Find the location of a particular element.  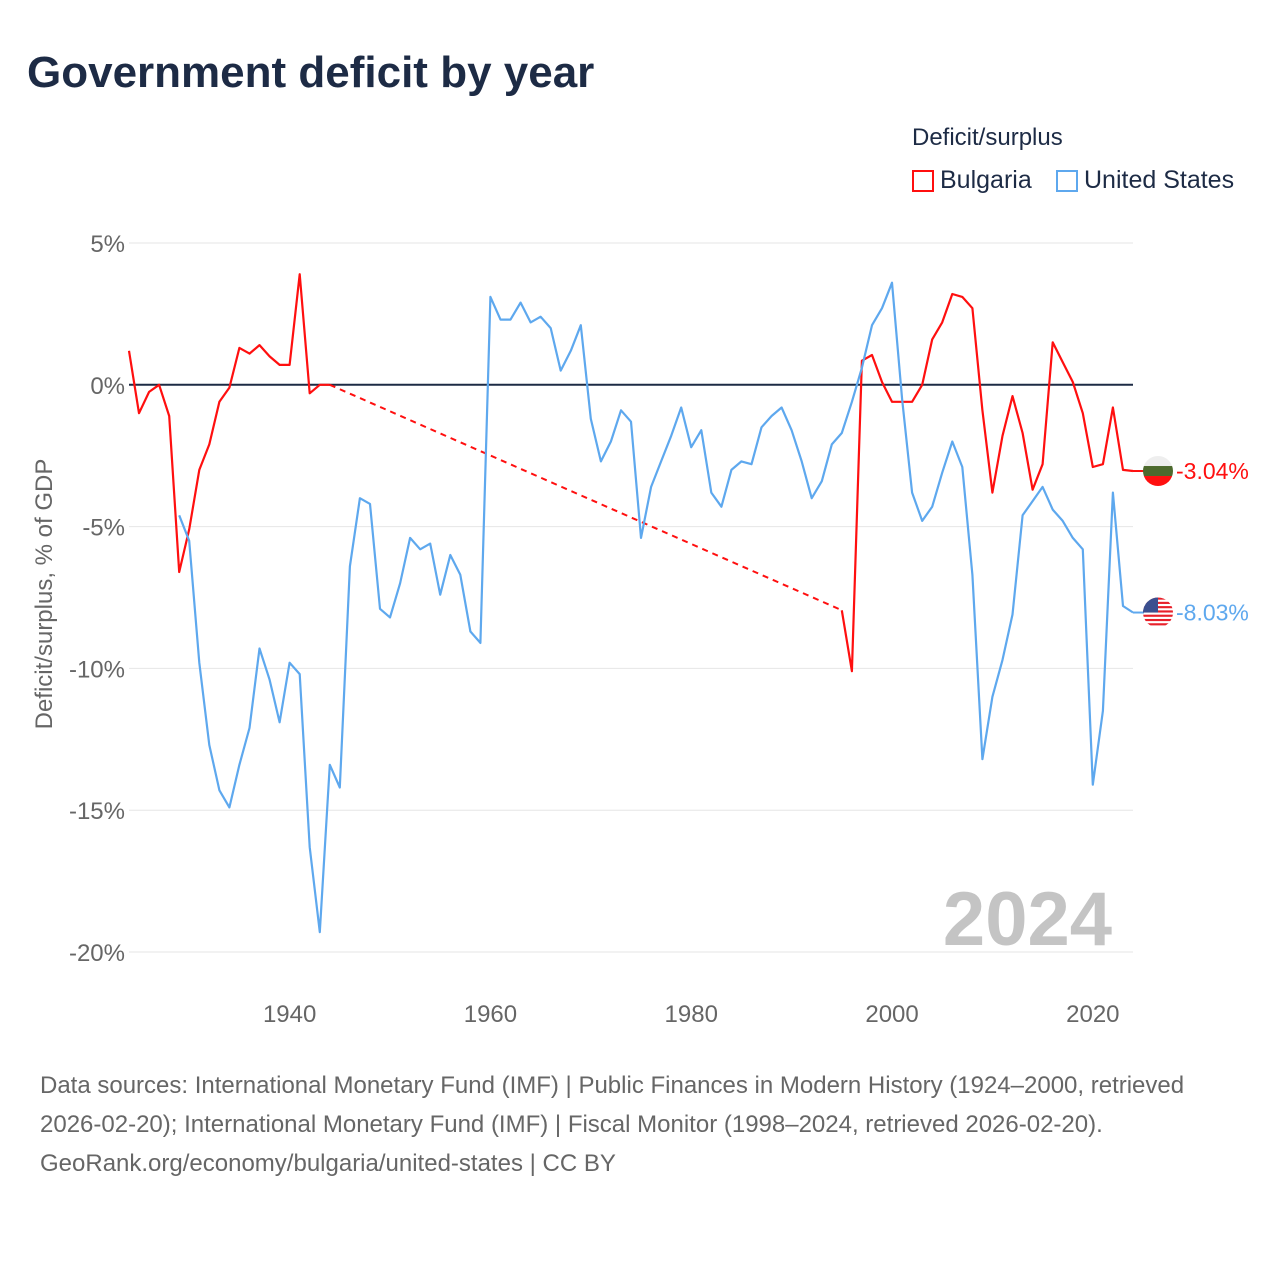

flag-stripe-white is located at coordinates (1158, 461).